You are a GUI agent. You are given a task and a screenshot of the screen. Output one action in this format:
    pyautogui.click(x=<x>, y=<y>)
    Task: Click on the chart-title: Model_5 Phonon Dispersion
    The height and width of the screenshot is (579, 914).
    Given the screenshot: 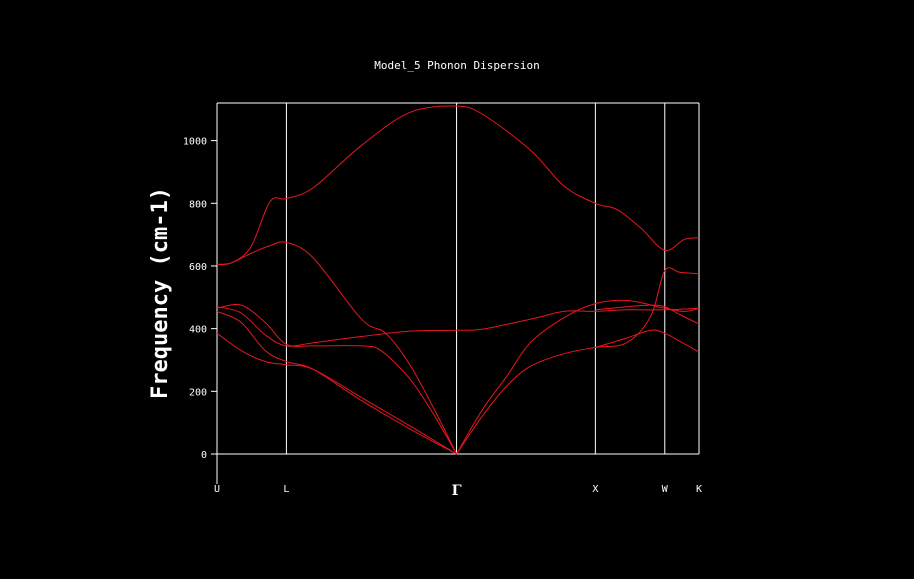 What is the action you would take?
    pyautogui.click(x=457, y=65)
    